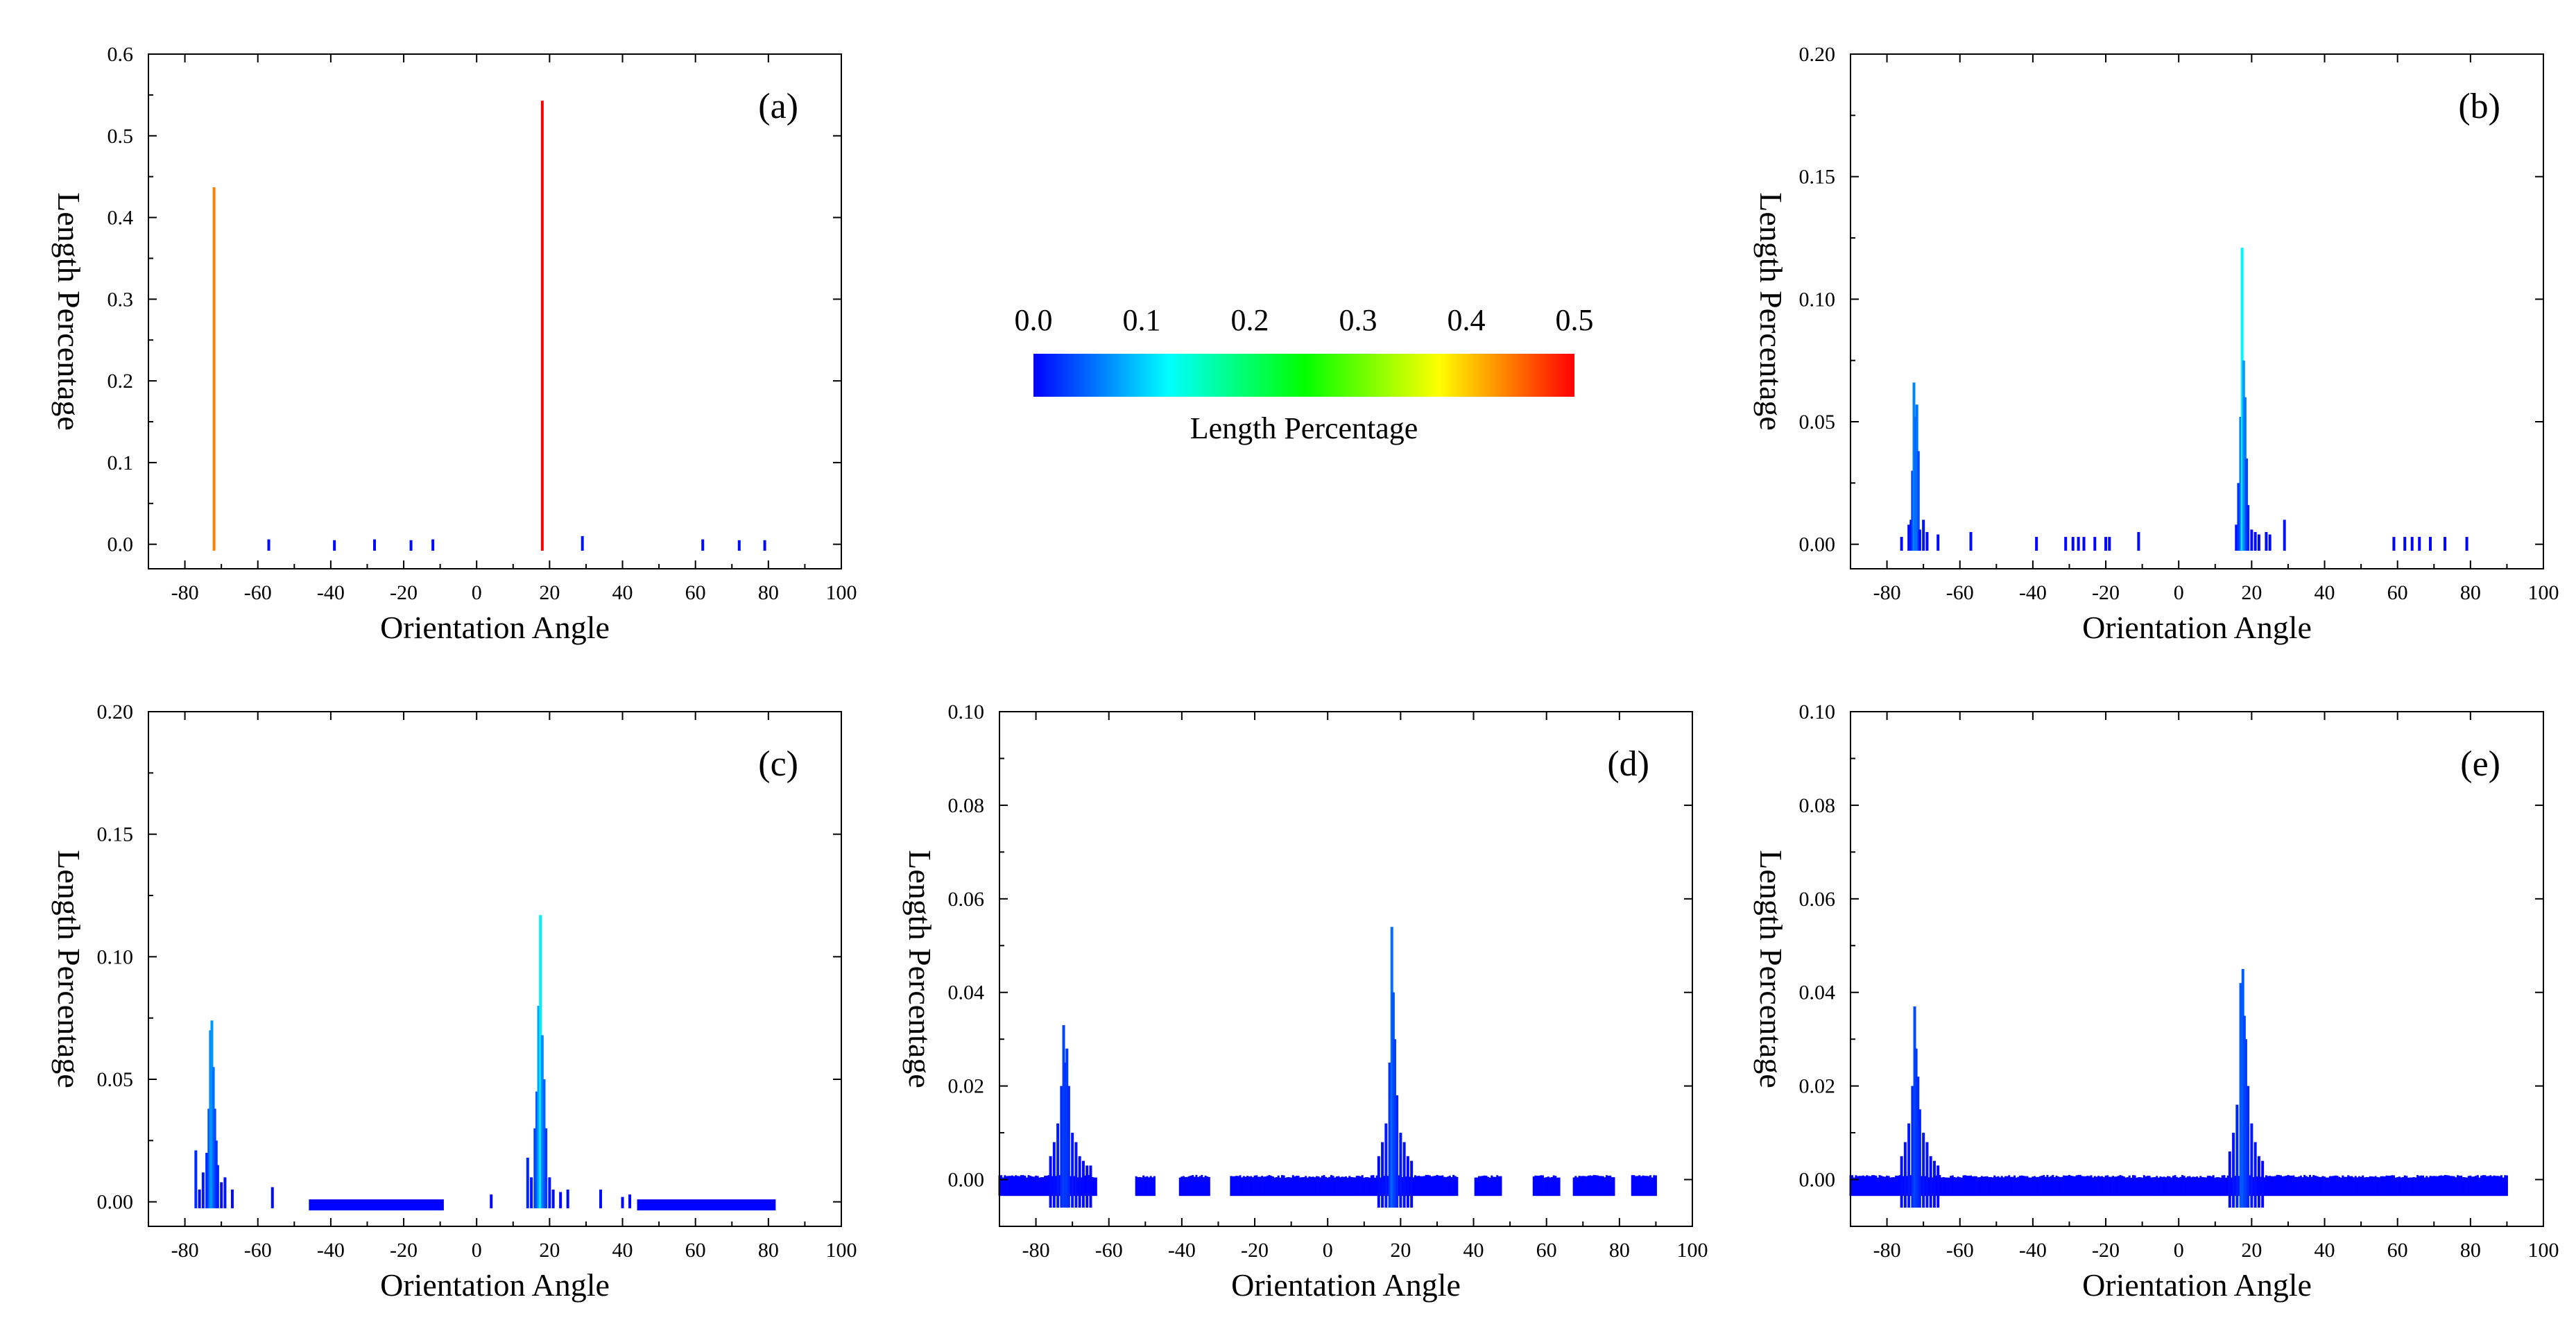  What do you see at coordinates (966, 900) in the screenshot?
I see `y-tick-label: 0.06` at bounding box center [966, 900].